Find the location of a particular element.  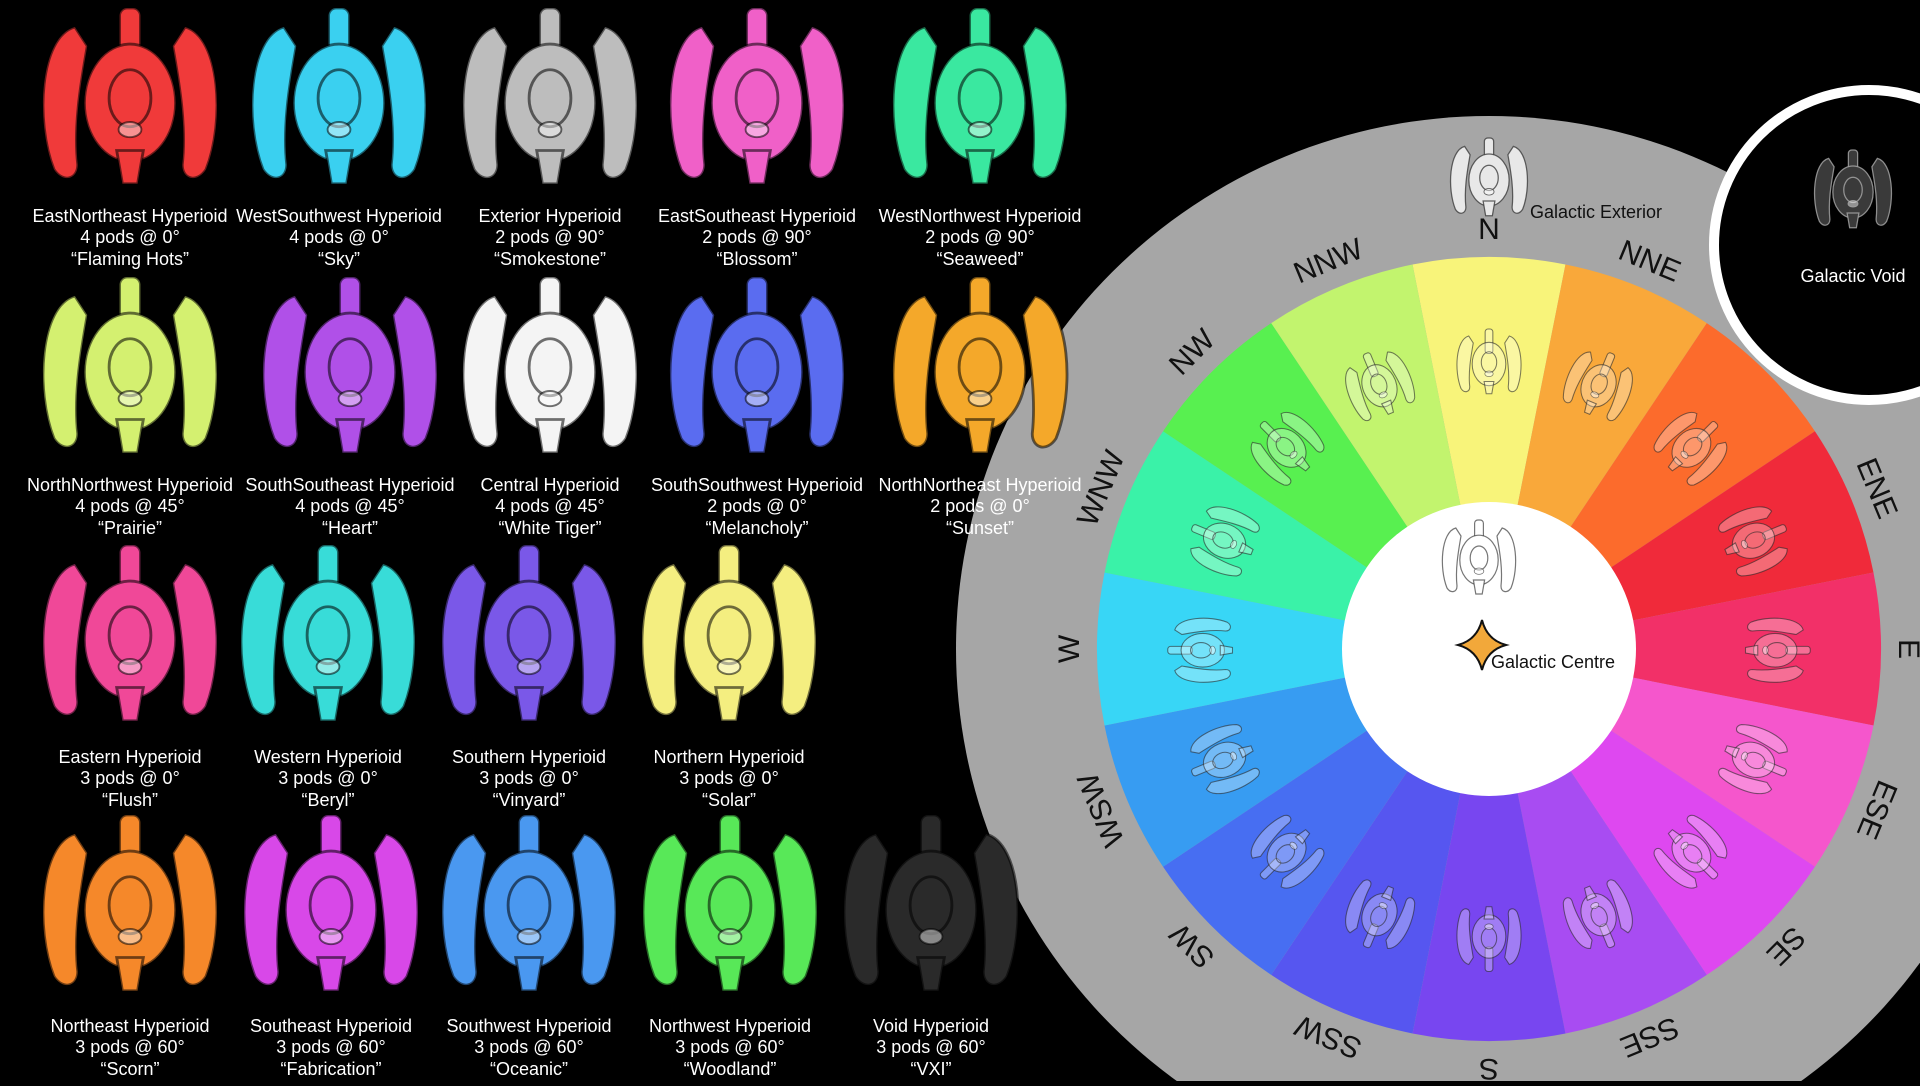

hyperioid-name: EastSoutheast Hyperioid is located at coordinates (757, 216).